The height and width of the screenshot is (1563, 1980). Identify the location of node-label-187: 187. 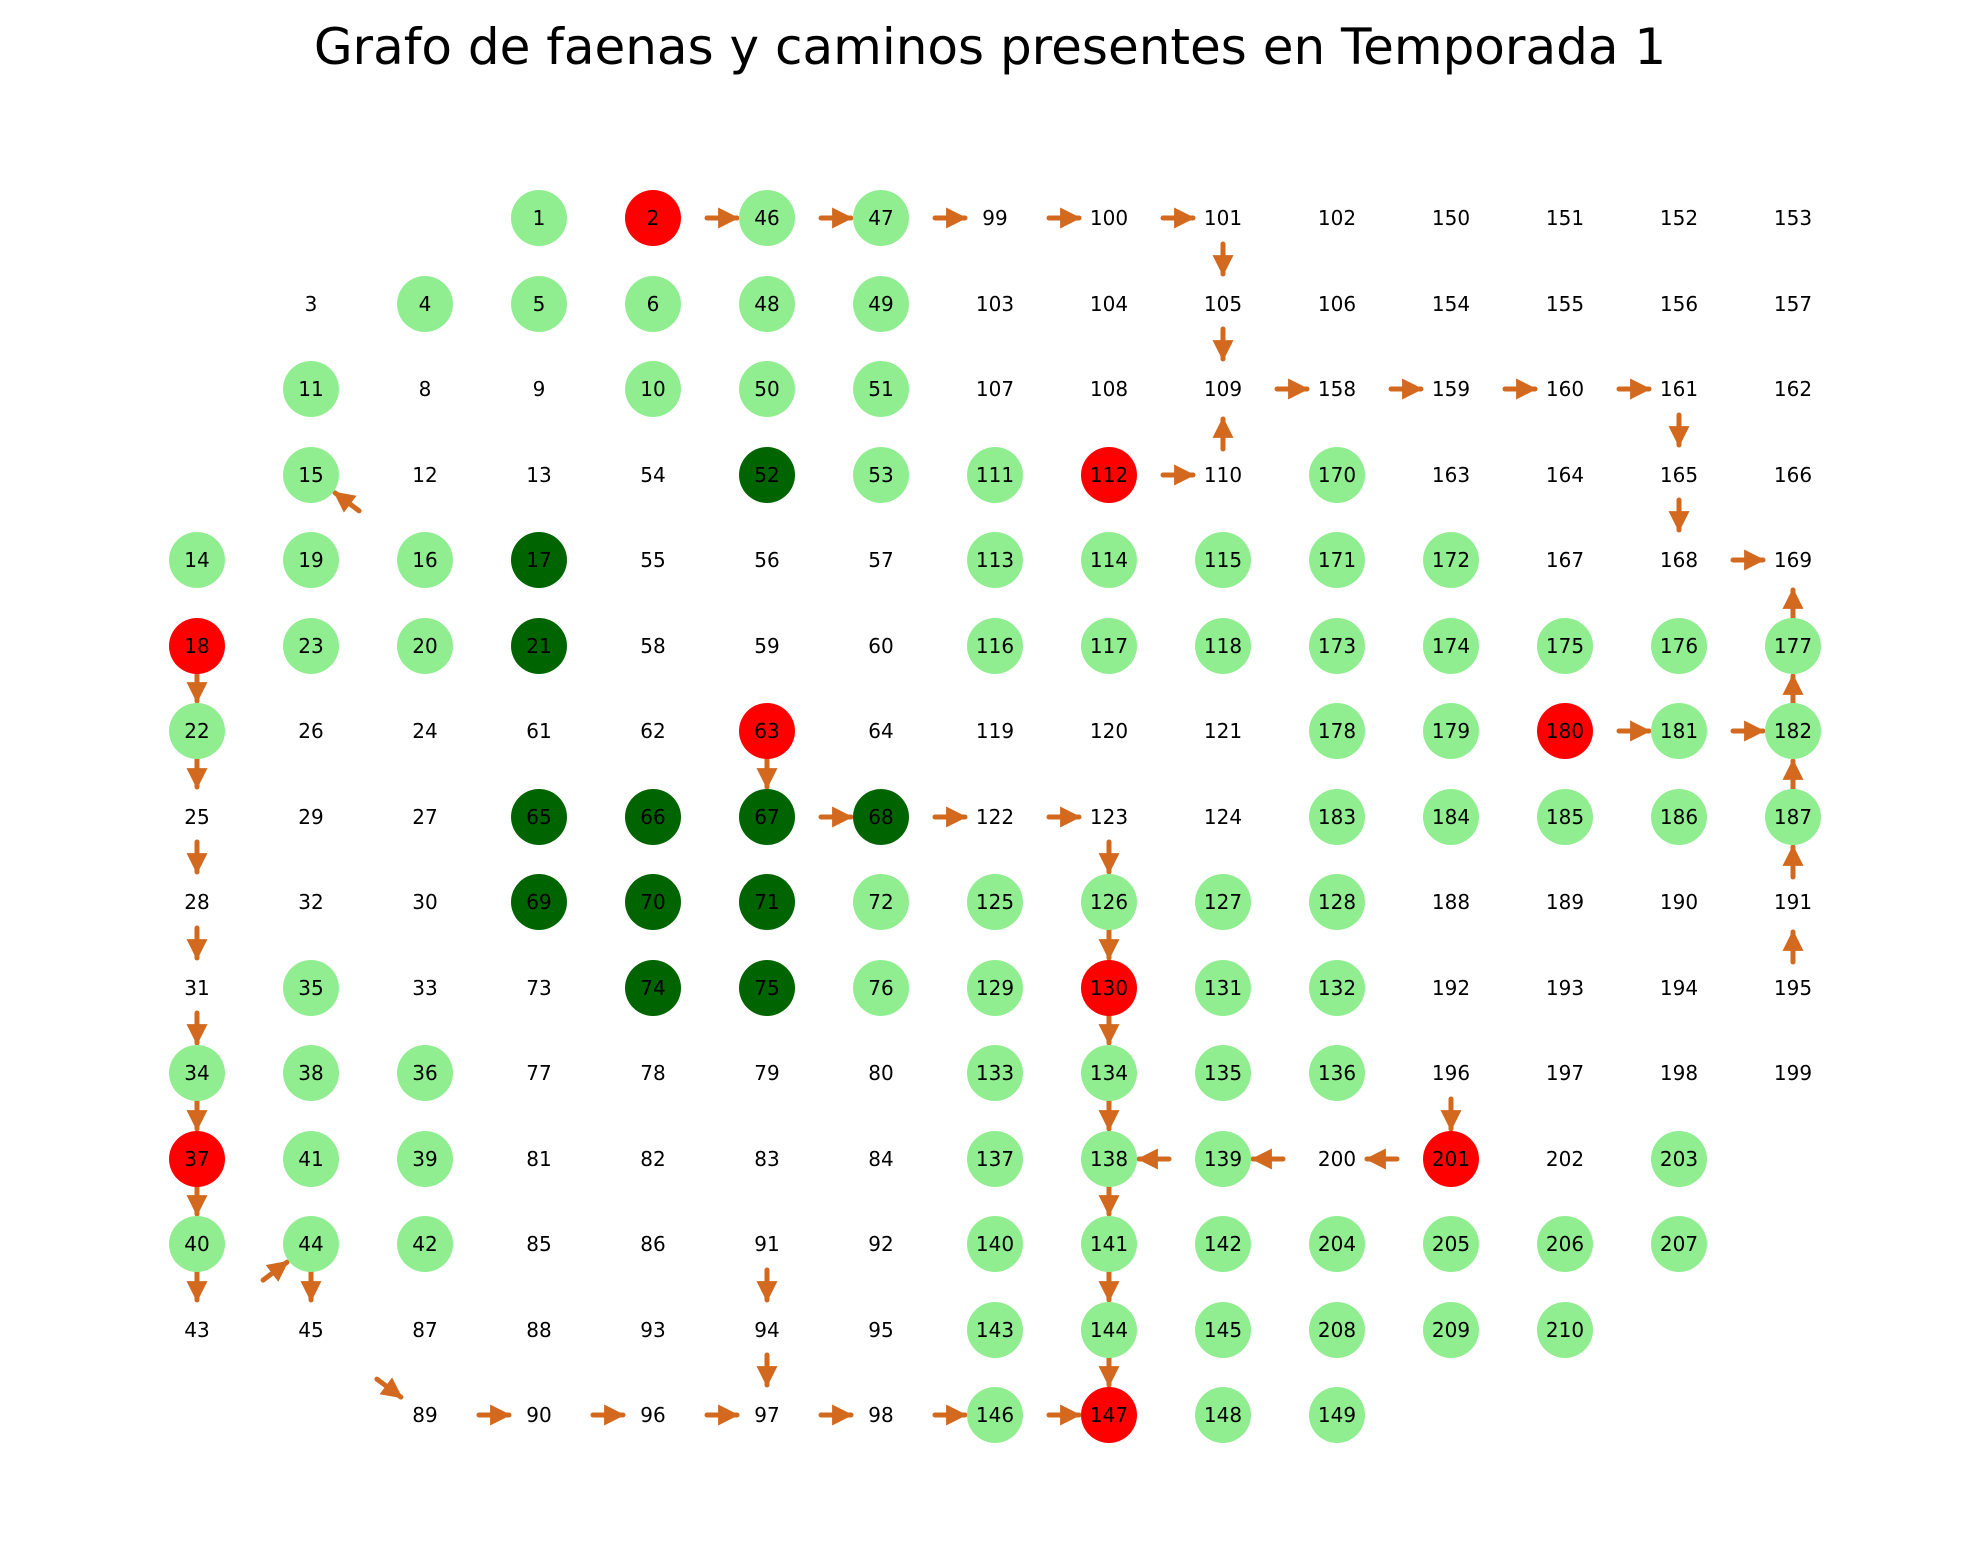
(1793, 817).